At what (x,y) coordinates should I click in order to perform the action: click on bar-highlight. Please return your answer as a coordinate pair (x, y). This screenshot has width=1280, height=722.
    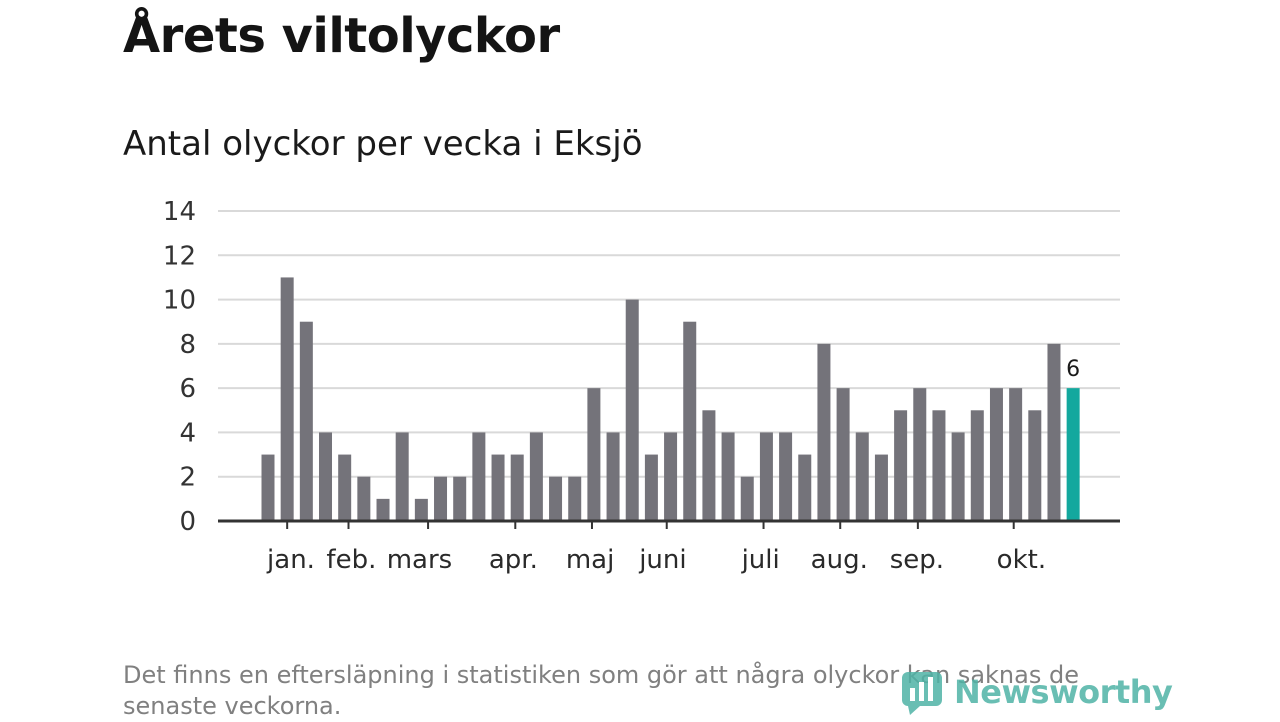
    Looking at the image, I should click on (1073, 454).